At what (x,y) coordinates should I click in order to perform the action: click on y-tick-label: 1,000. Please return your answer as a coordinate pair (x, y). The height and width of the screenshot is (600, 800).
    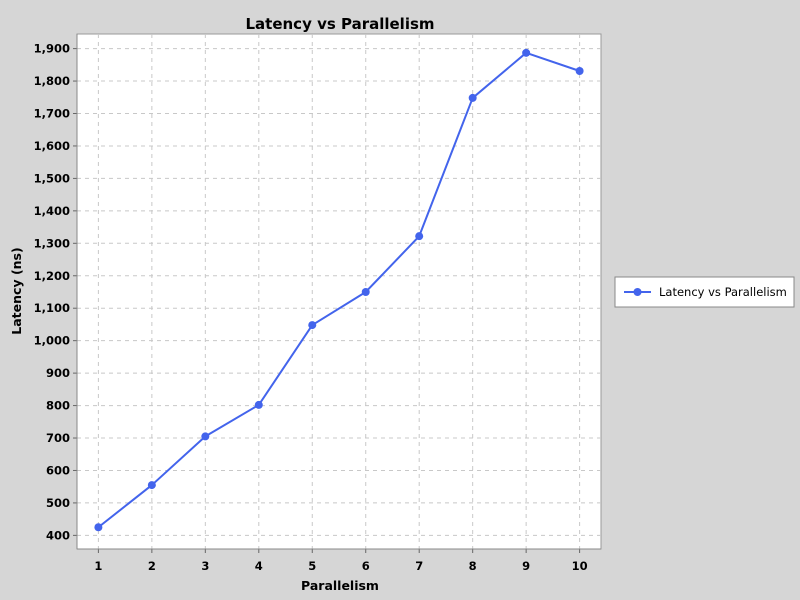
    Looking at the image, I should click on (52, 341).